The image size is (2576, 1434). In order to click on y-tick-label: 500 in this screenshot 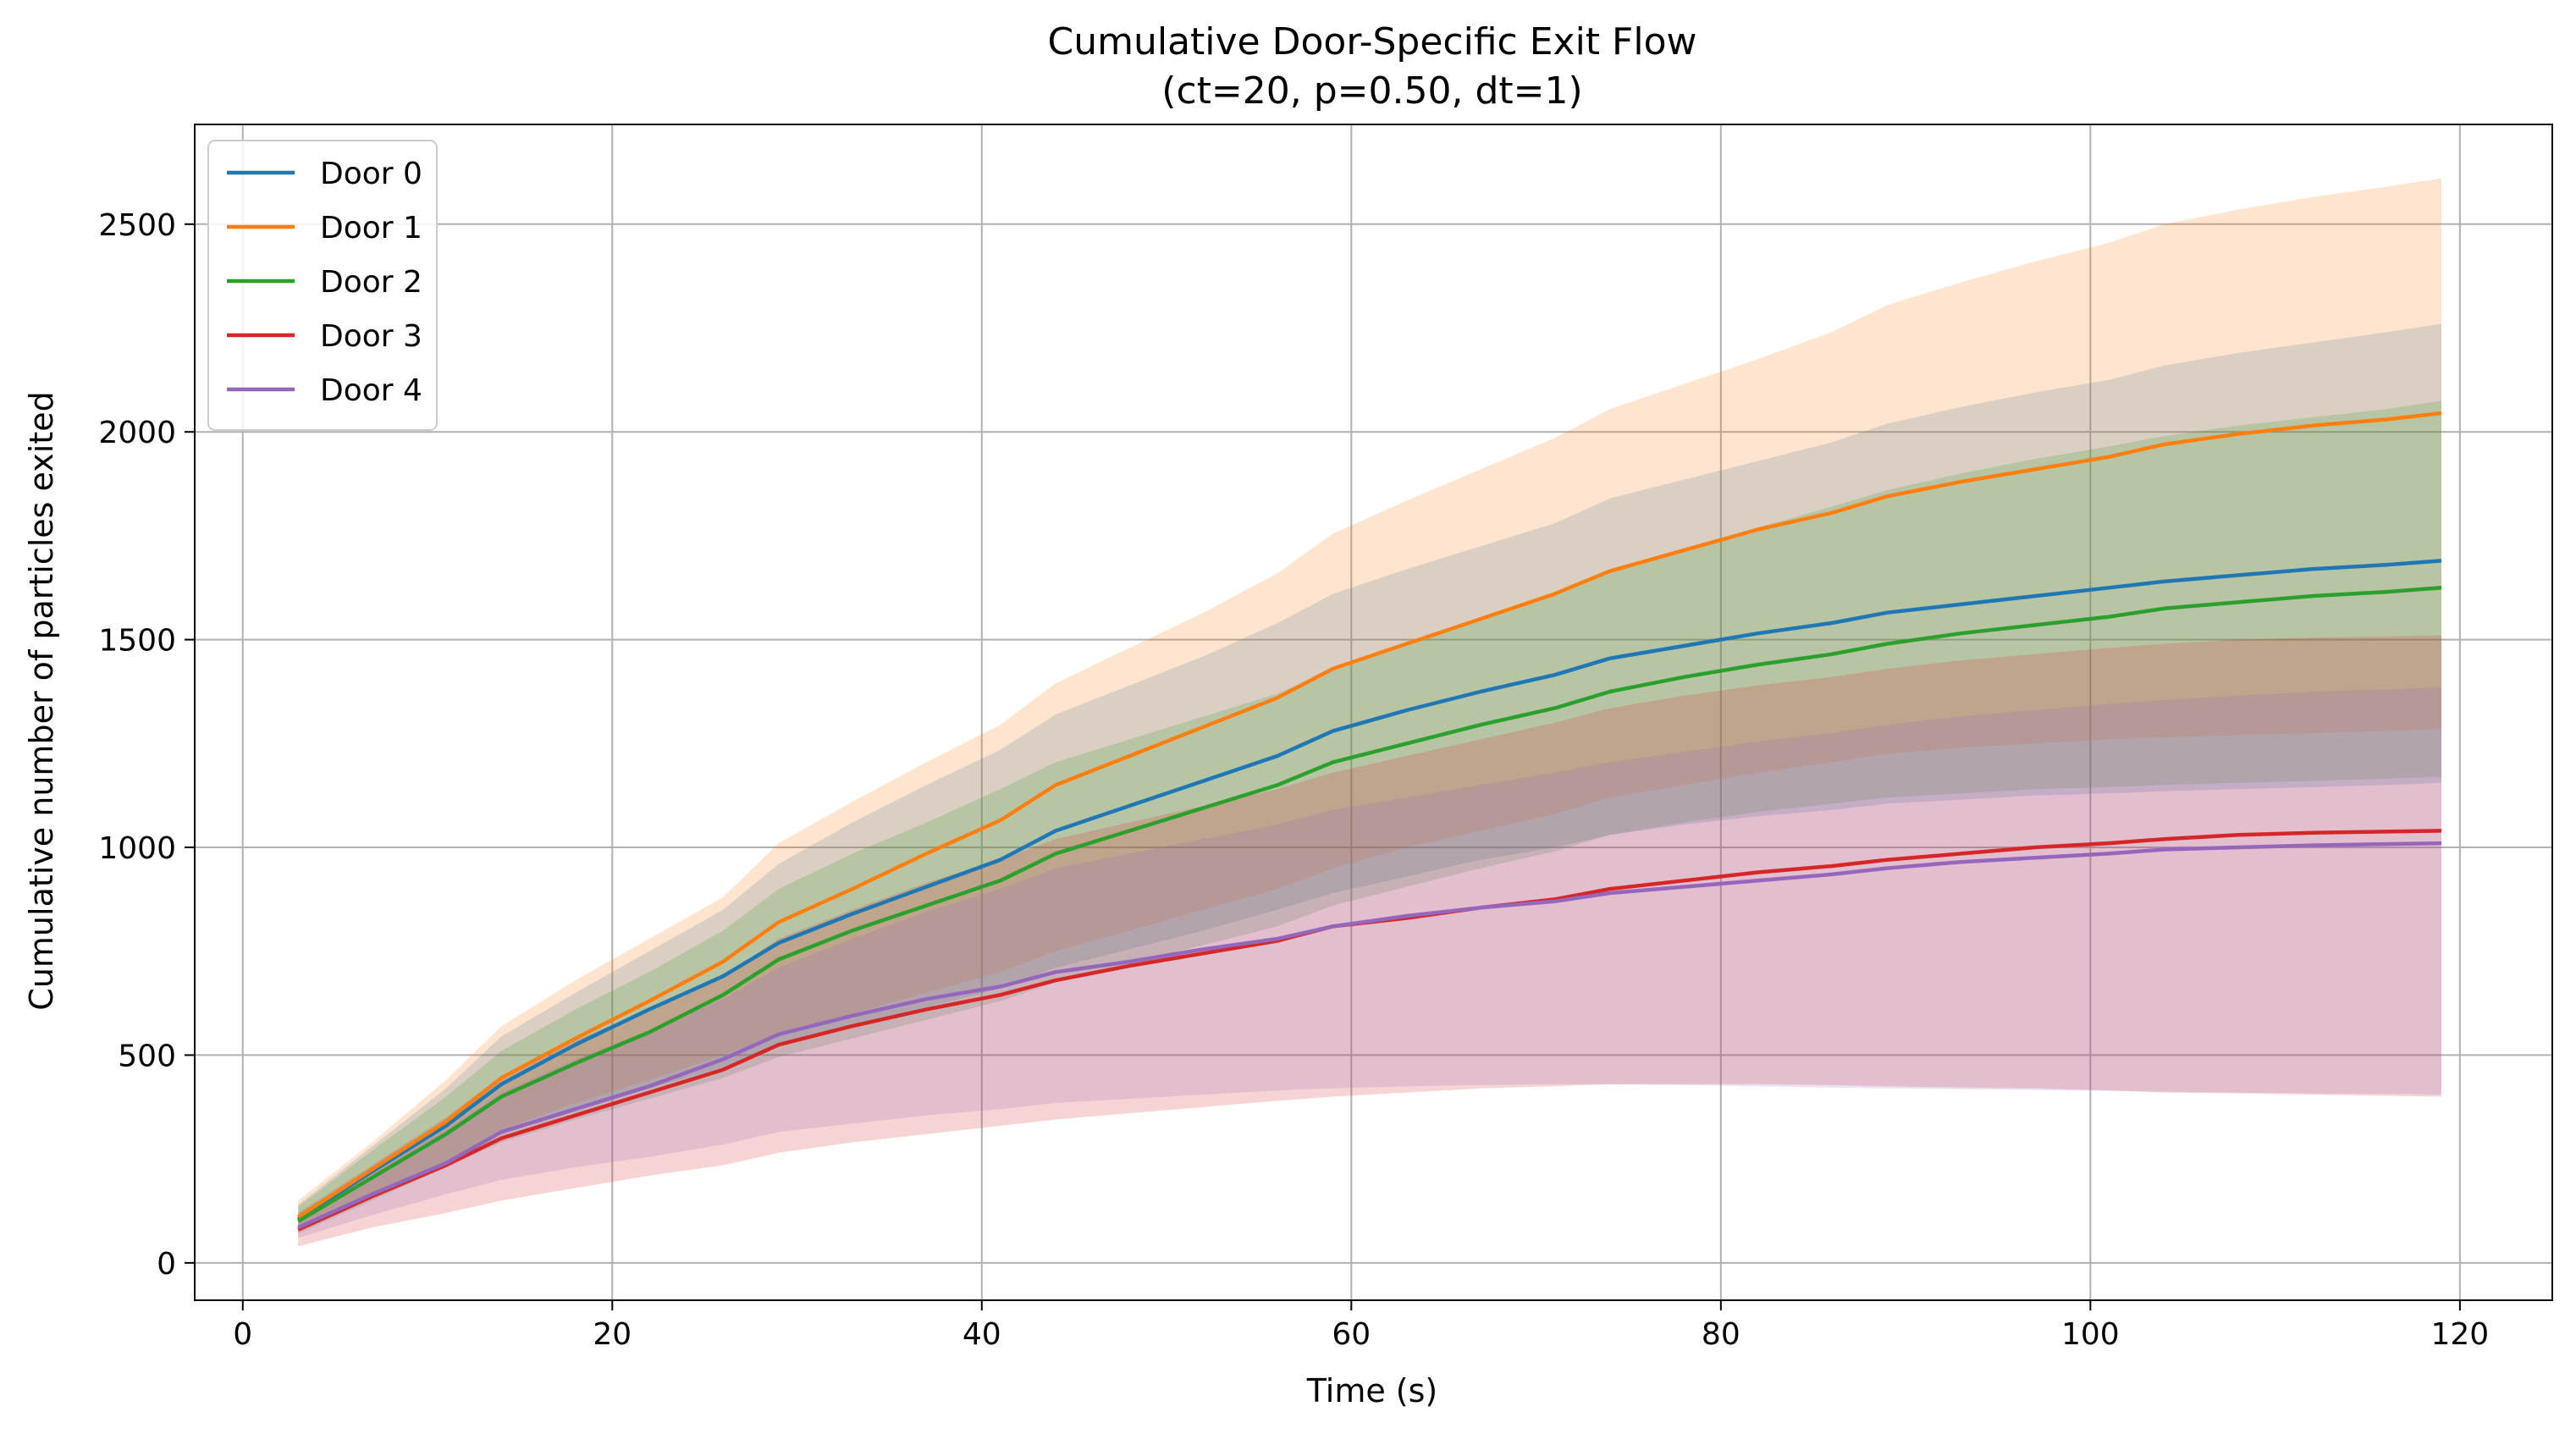, I will do `click(147, 1056)`.